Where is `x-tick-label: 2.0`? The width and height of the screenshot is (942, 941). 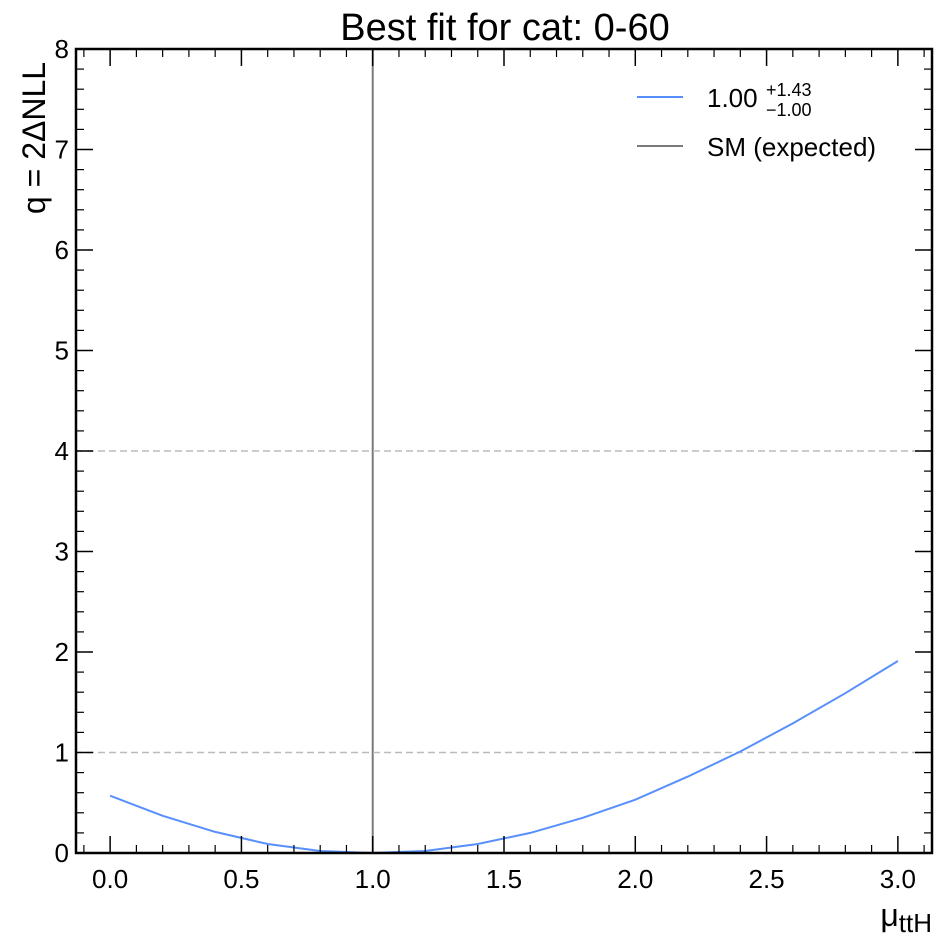
x-tick-label: 2.0 is located at coordinates (635, 879).